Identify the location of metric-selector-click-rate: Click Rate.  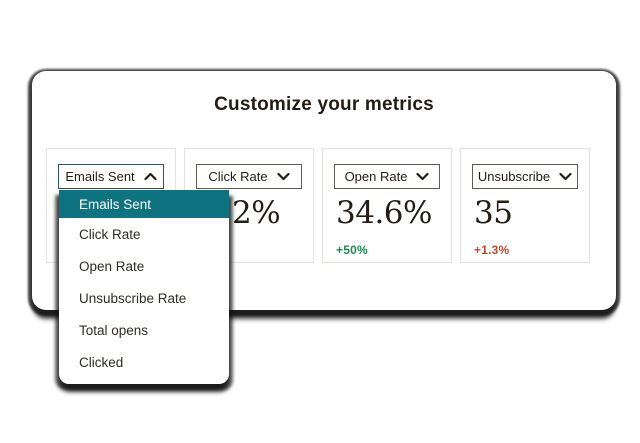
(249, 176).